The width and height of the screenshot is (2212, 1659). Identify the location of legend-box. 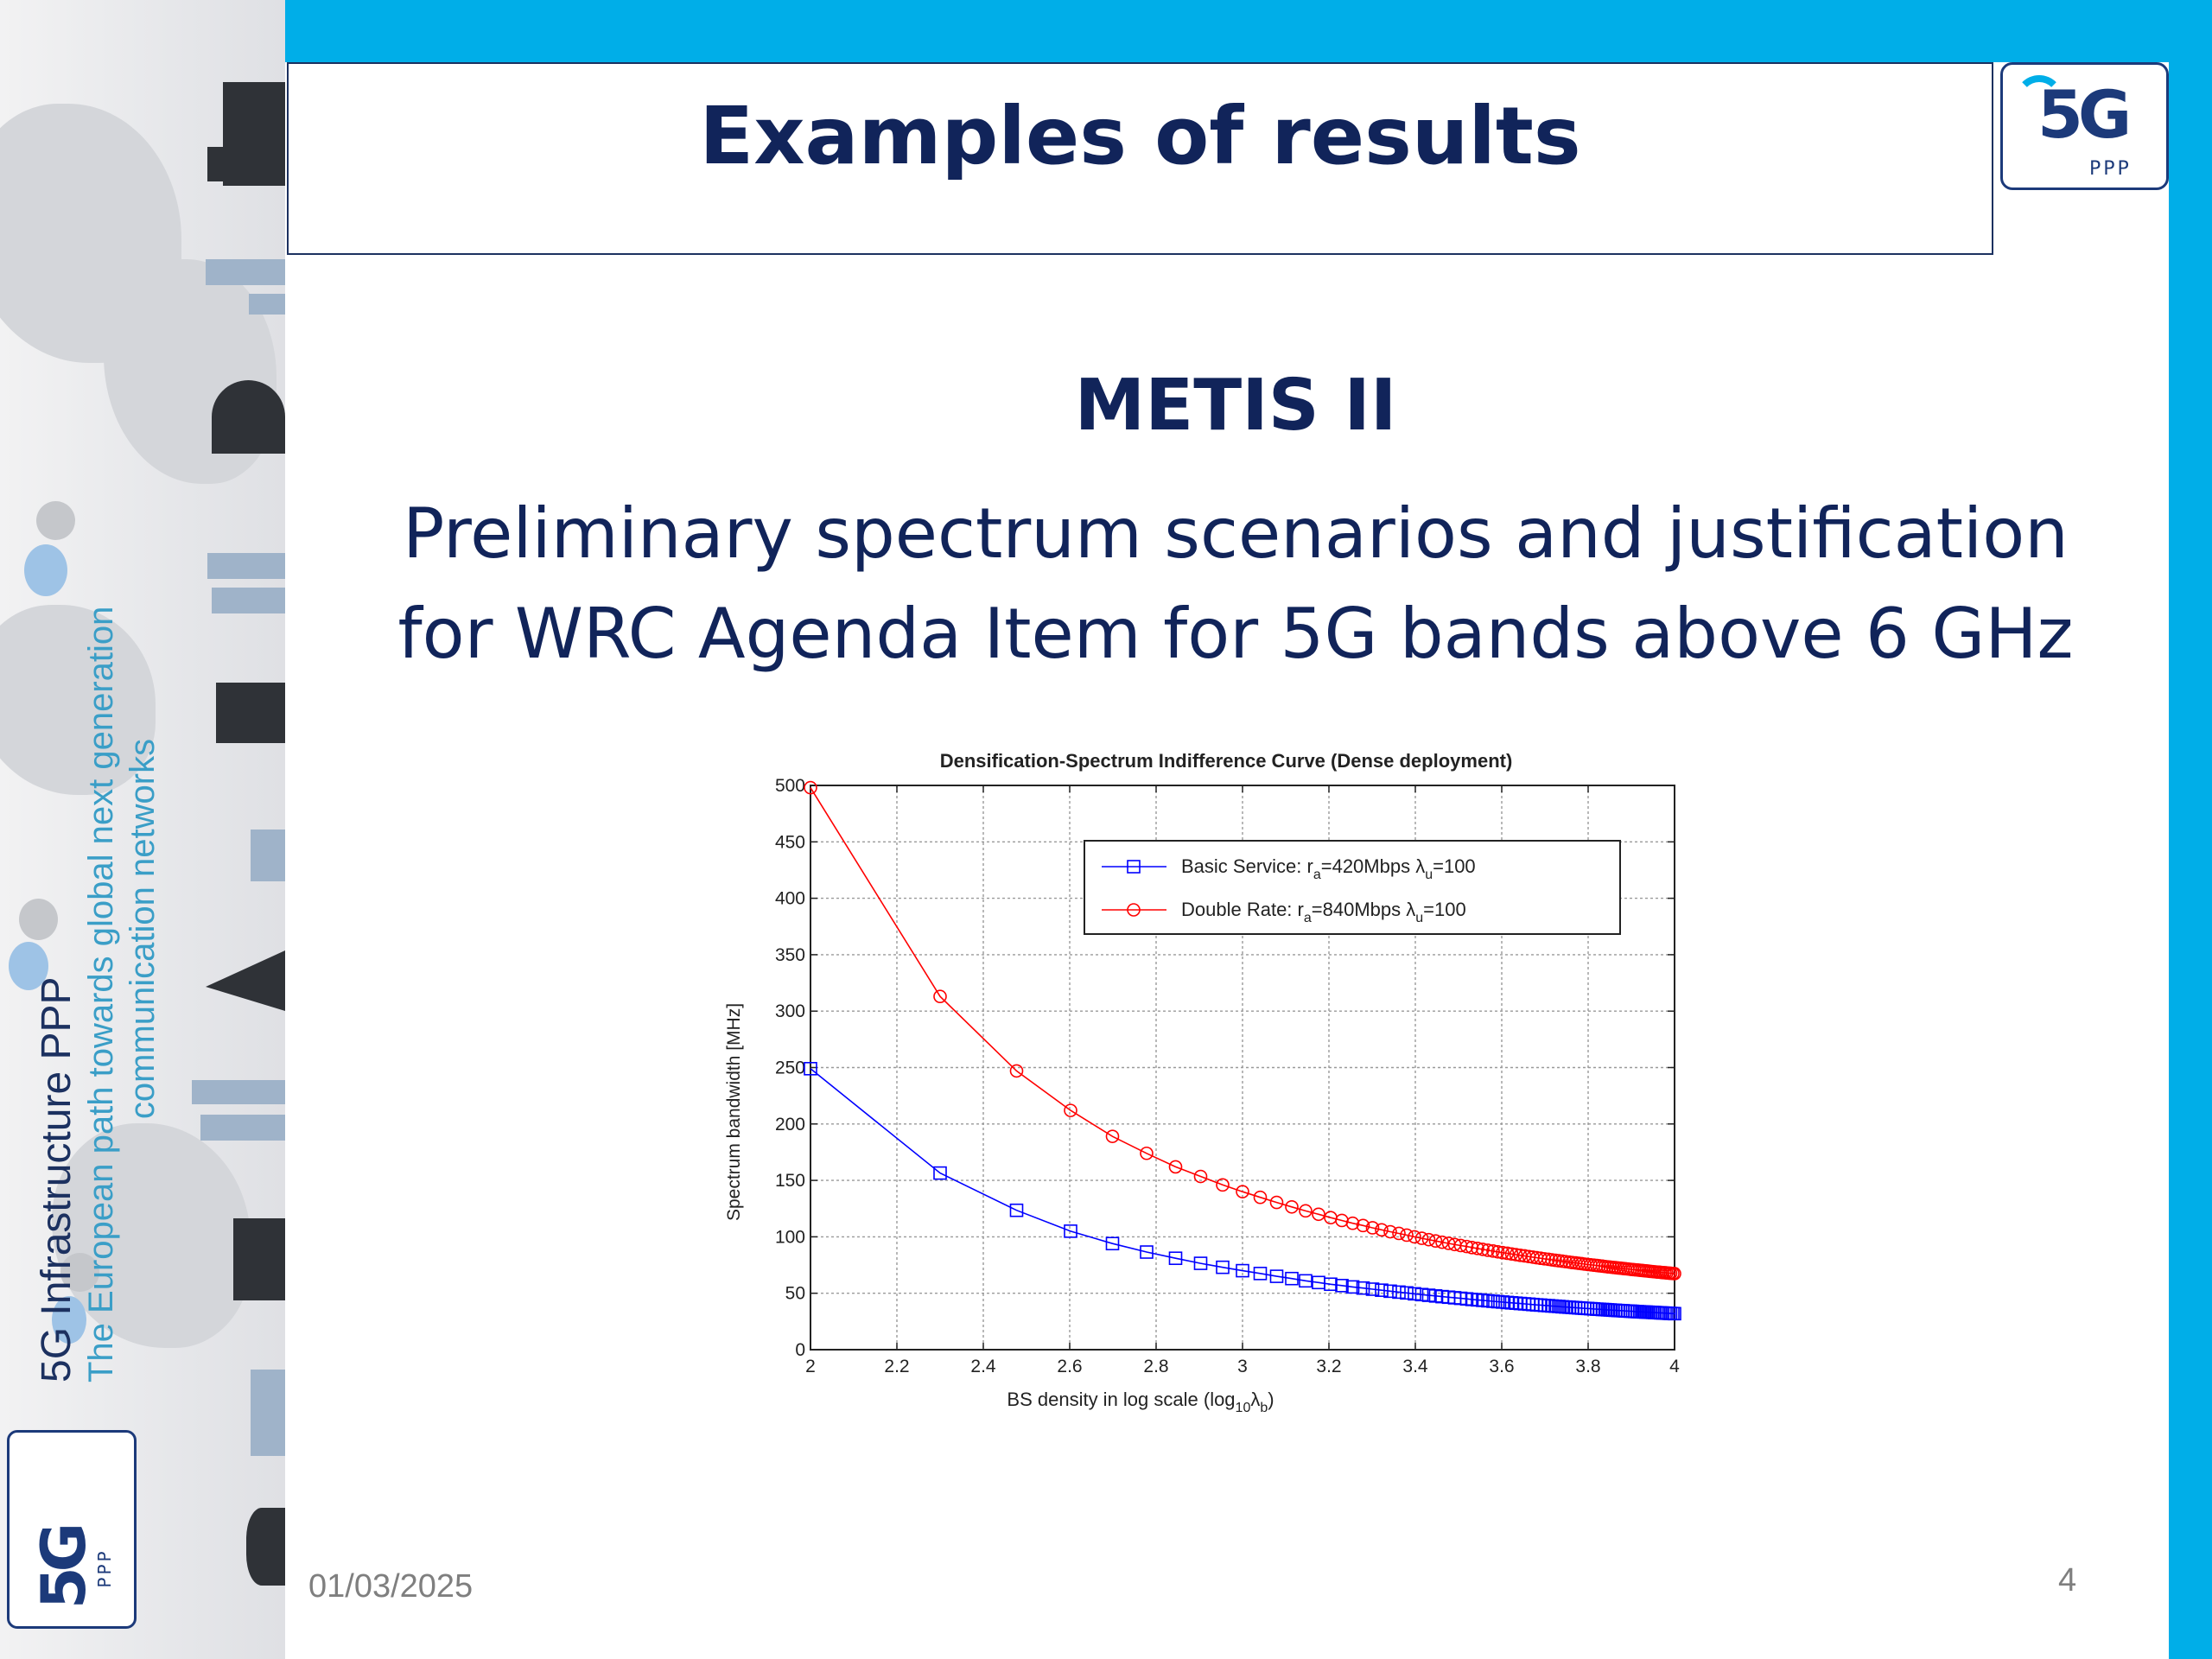
(1352, 887).